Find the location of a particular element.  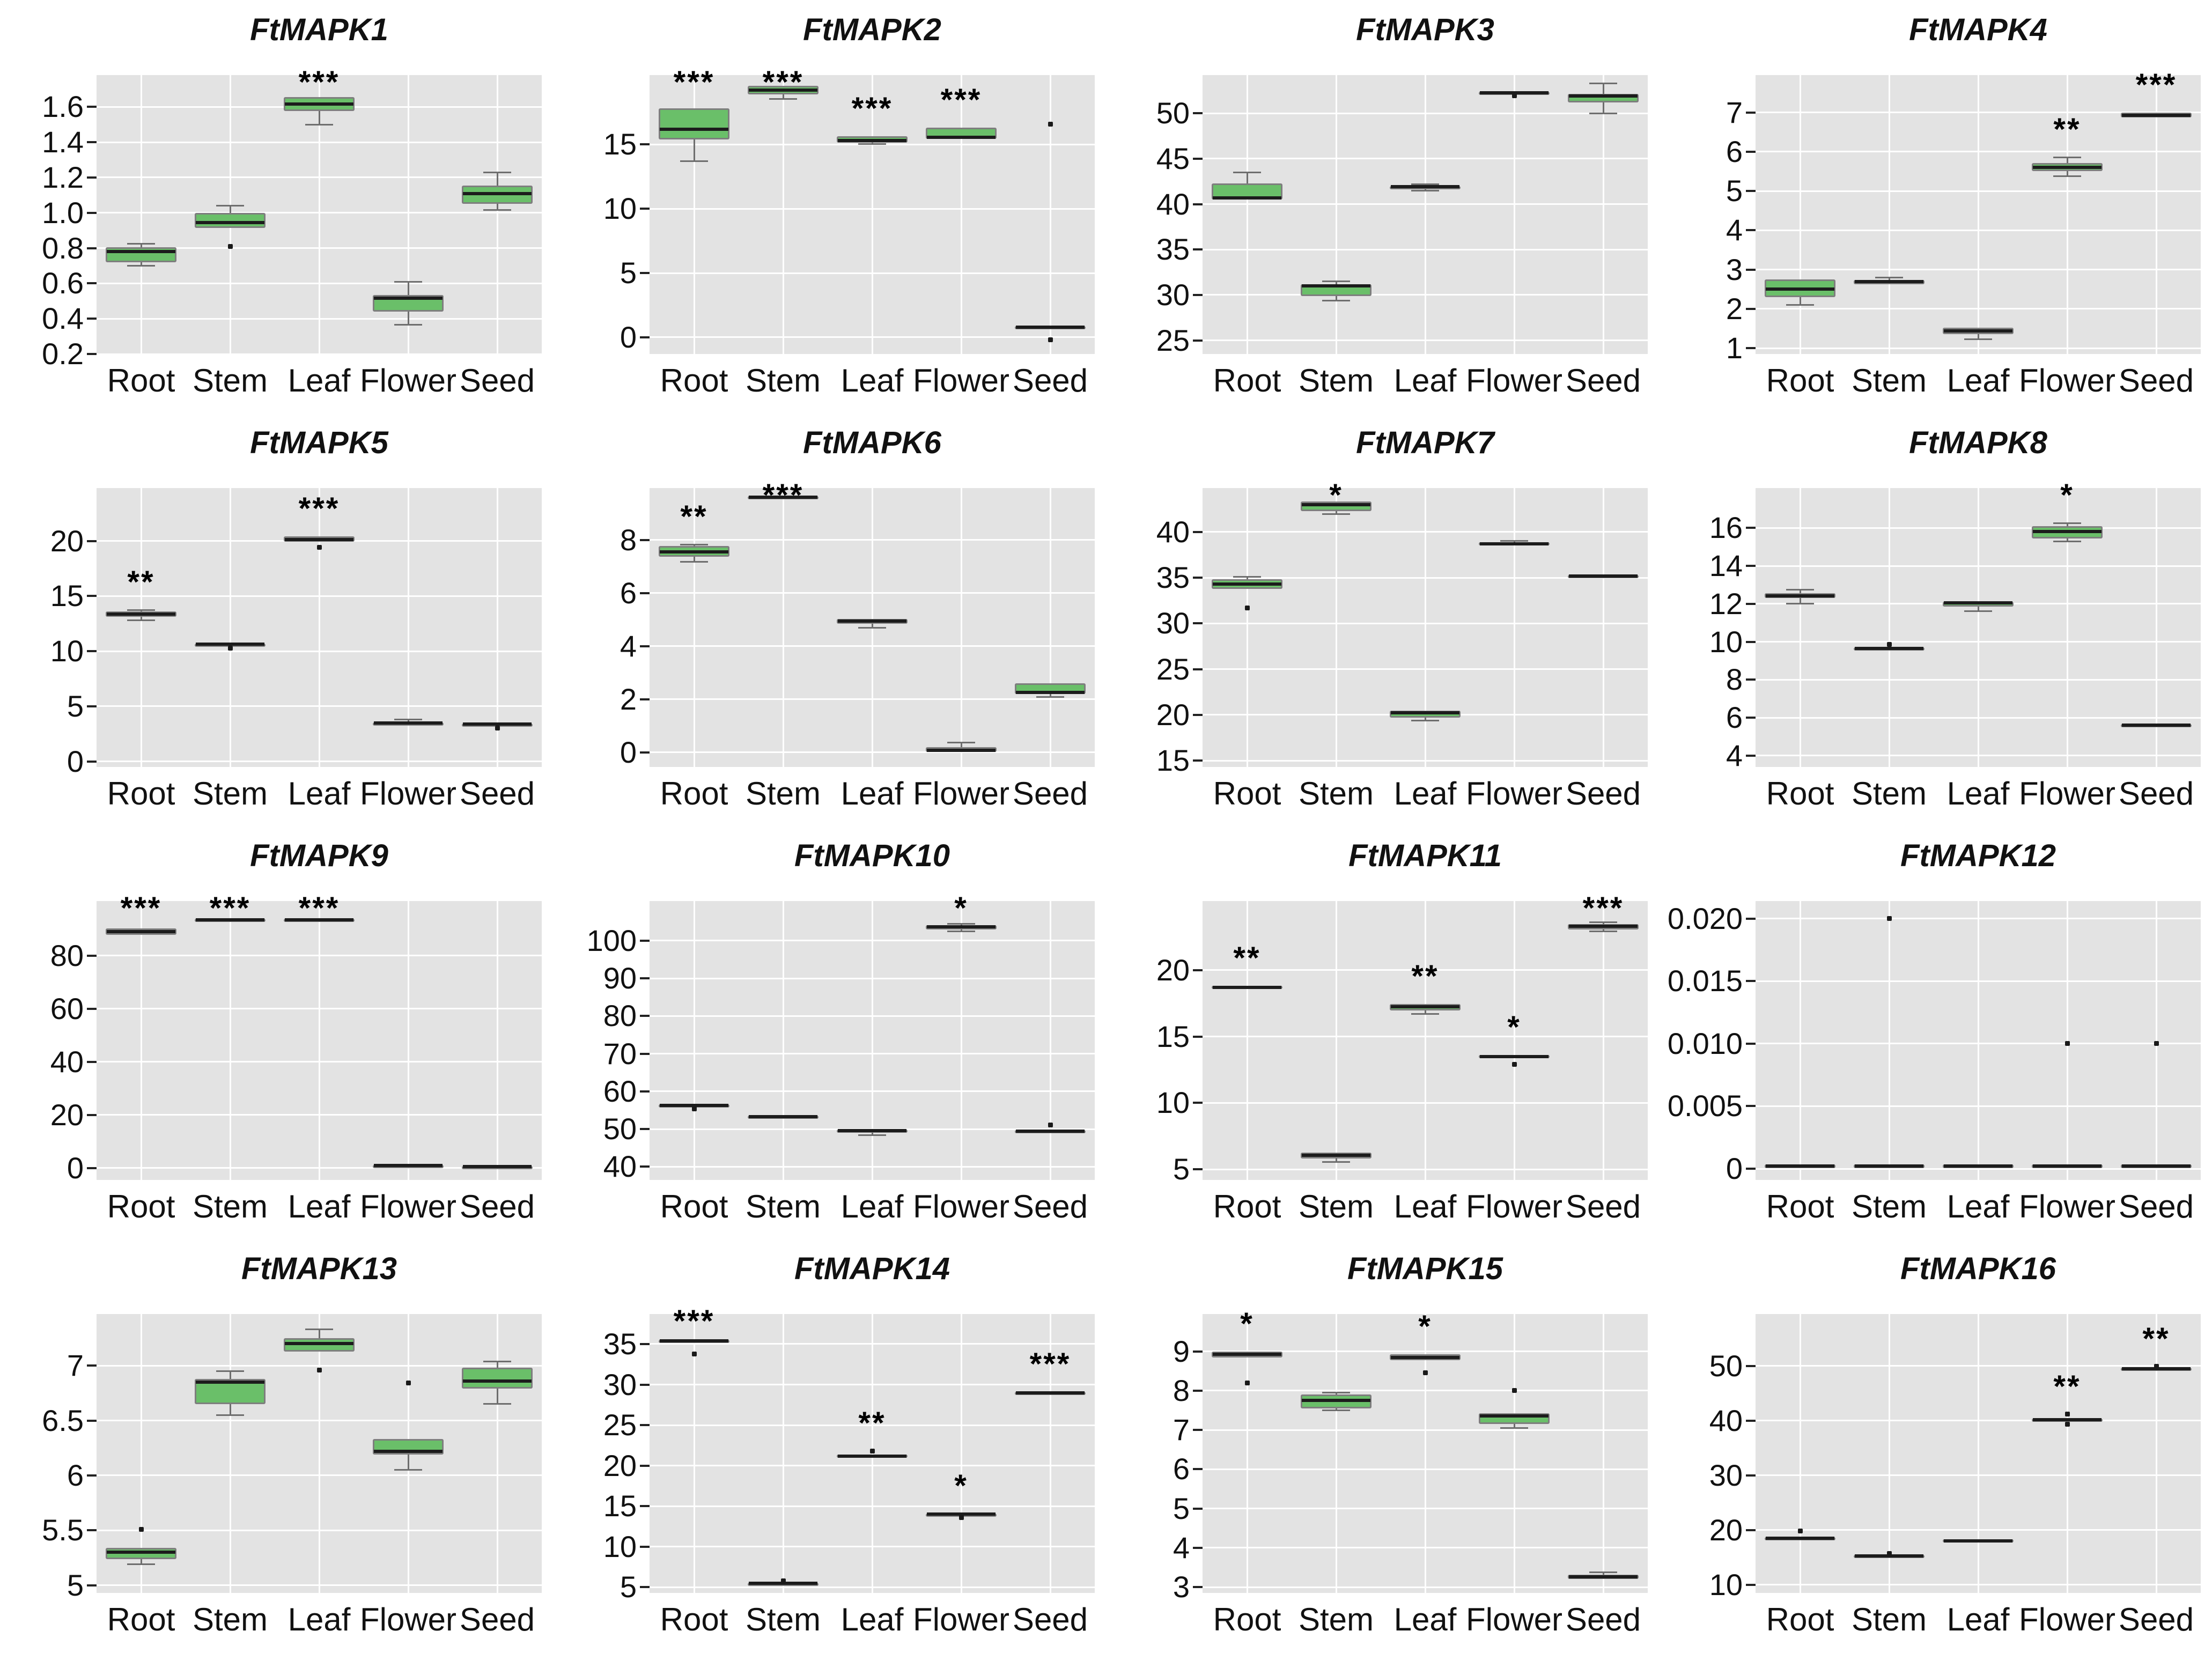

plot-area: 25 30 35 40 45 50 Root Stem Leaf Flower Seed is located at coordinates (1402, 237).